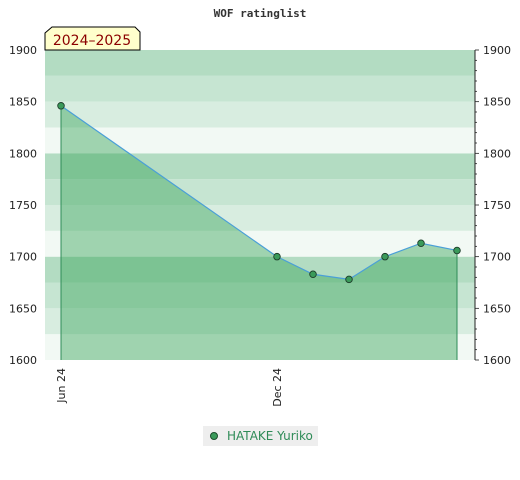  I want to click on y-tick-label-left: 1650, so click(23, 308).